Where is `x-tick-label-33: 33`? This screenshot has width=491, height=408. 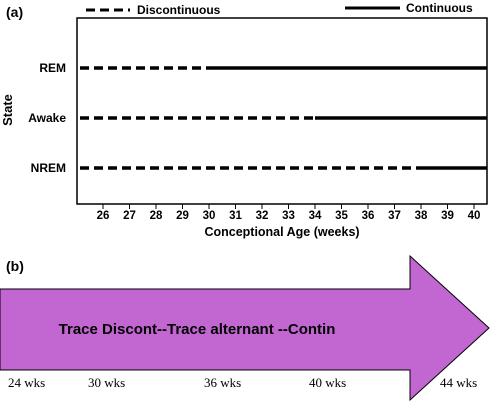
x-tick-label-33: 33 is located at coordinates (288, 216).